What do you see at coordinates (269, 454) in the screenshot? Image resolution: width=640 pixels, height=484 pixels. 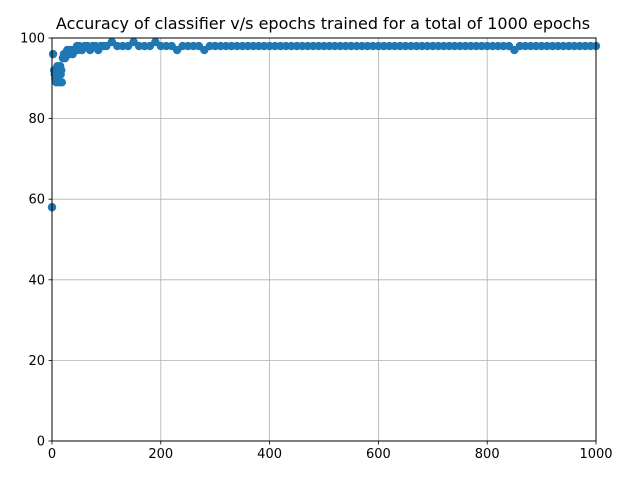 I see `x-tick-label: 400` at bounding box center [269, 454].